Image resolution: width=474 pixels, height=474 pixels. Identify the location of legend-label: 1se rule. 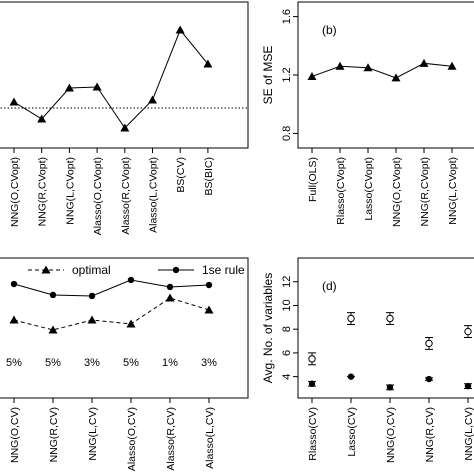
(223, 270).